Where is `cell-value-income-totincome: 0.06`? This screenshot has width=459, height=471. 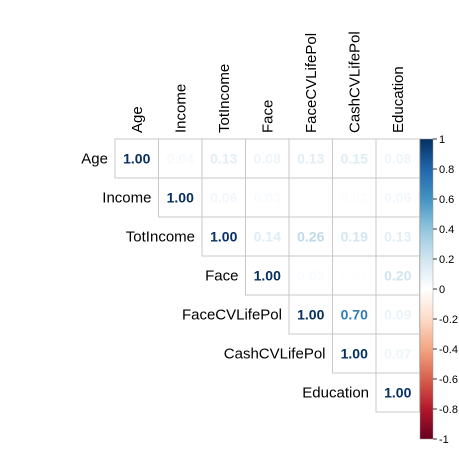 cell-value-income-totincome: 0.06 is located at coordinates (223, 198).